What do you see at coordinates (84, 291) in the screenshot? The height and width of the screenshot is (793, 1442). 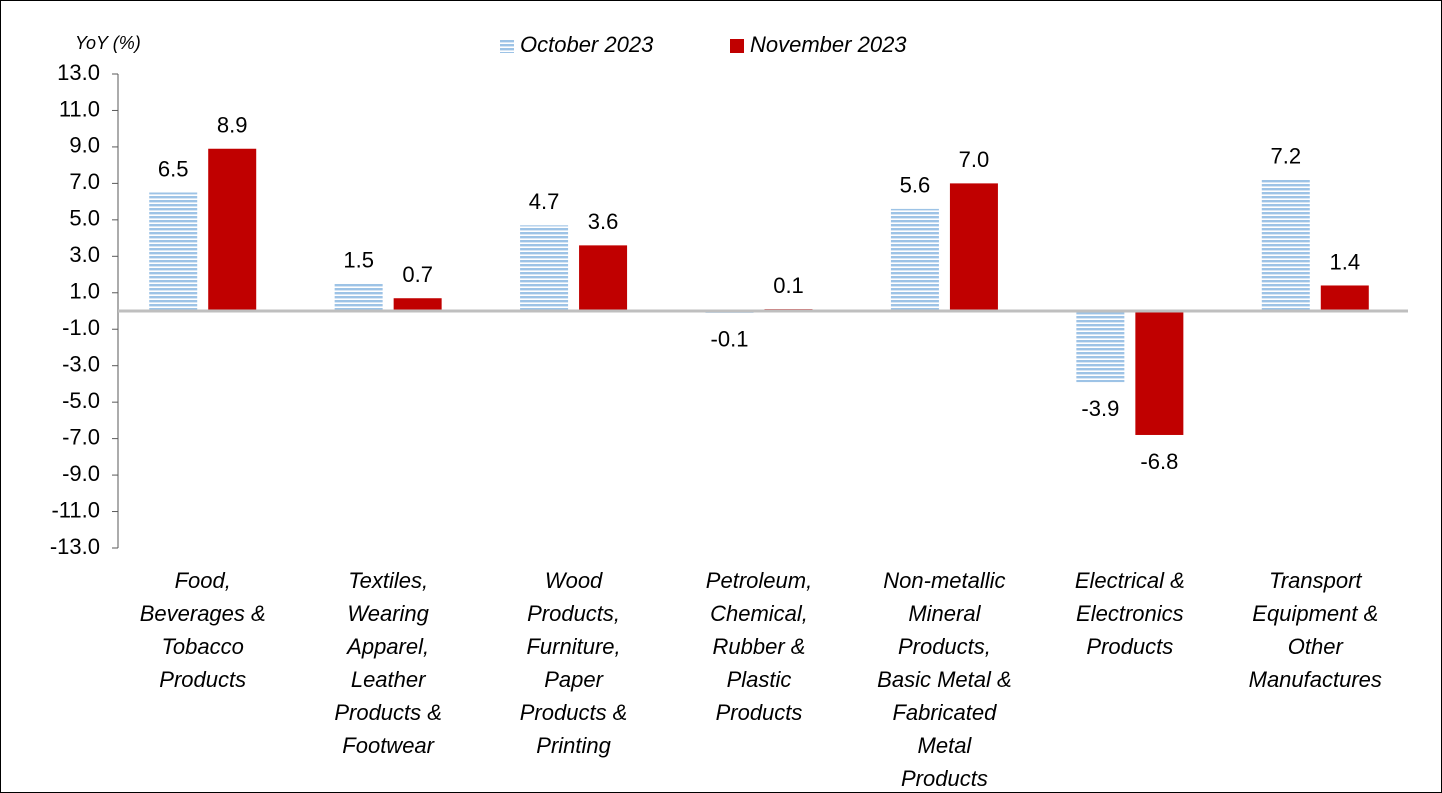 I see `y-tick-label: 1.0` at bounding box center [84, 291].